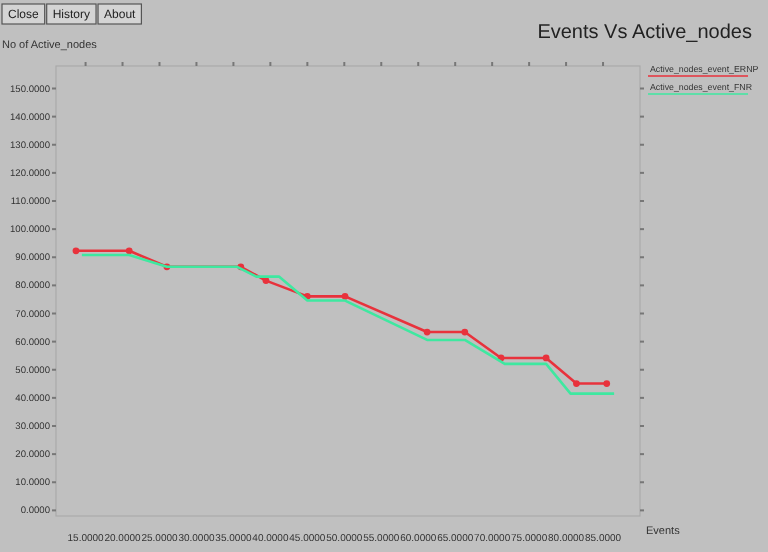 This screenshot has height=552, width=768. What do you see at coordinates (644, 33) in the screenshot?
I see `chart-title: Events Vs Active_nodes` at bounding box center [644, 33].